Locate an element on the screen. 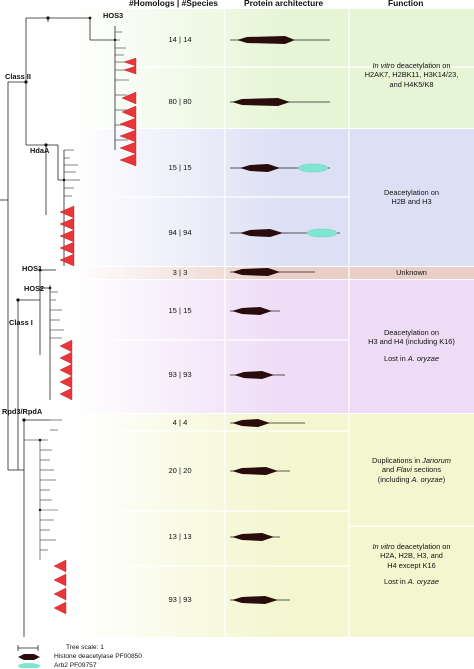 This screenshot has width=474, height=669. function-text: H4 except K16 is located at coordinates (411, 565).